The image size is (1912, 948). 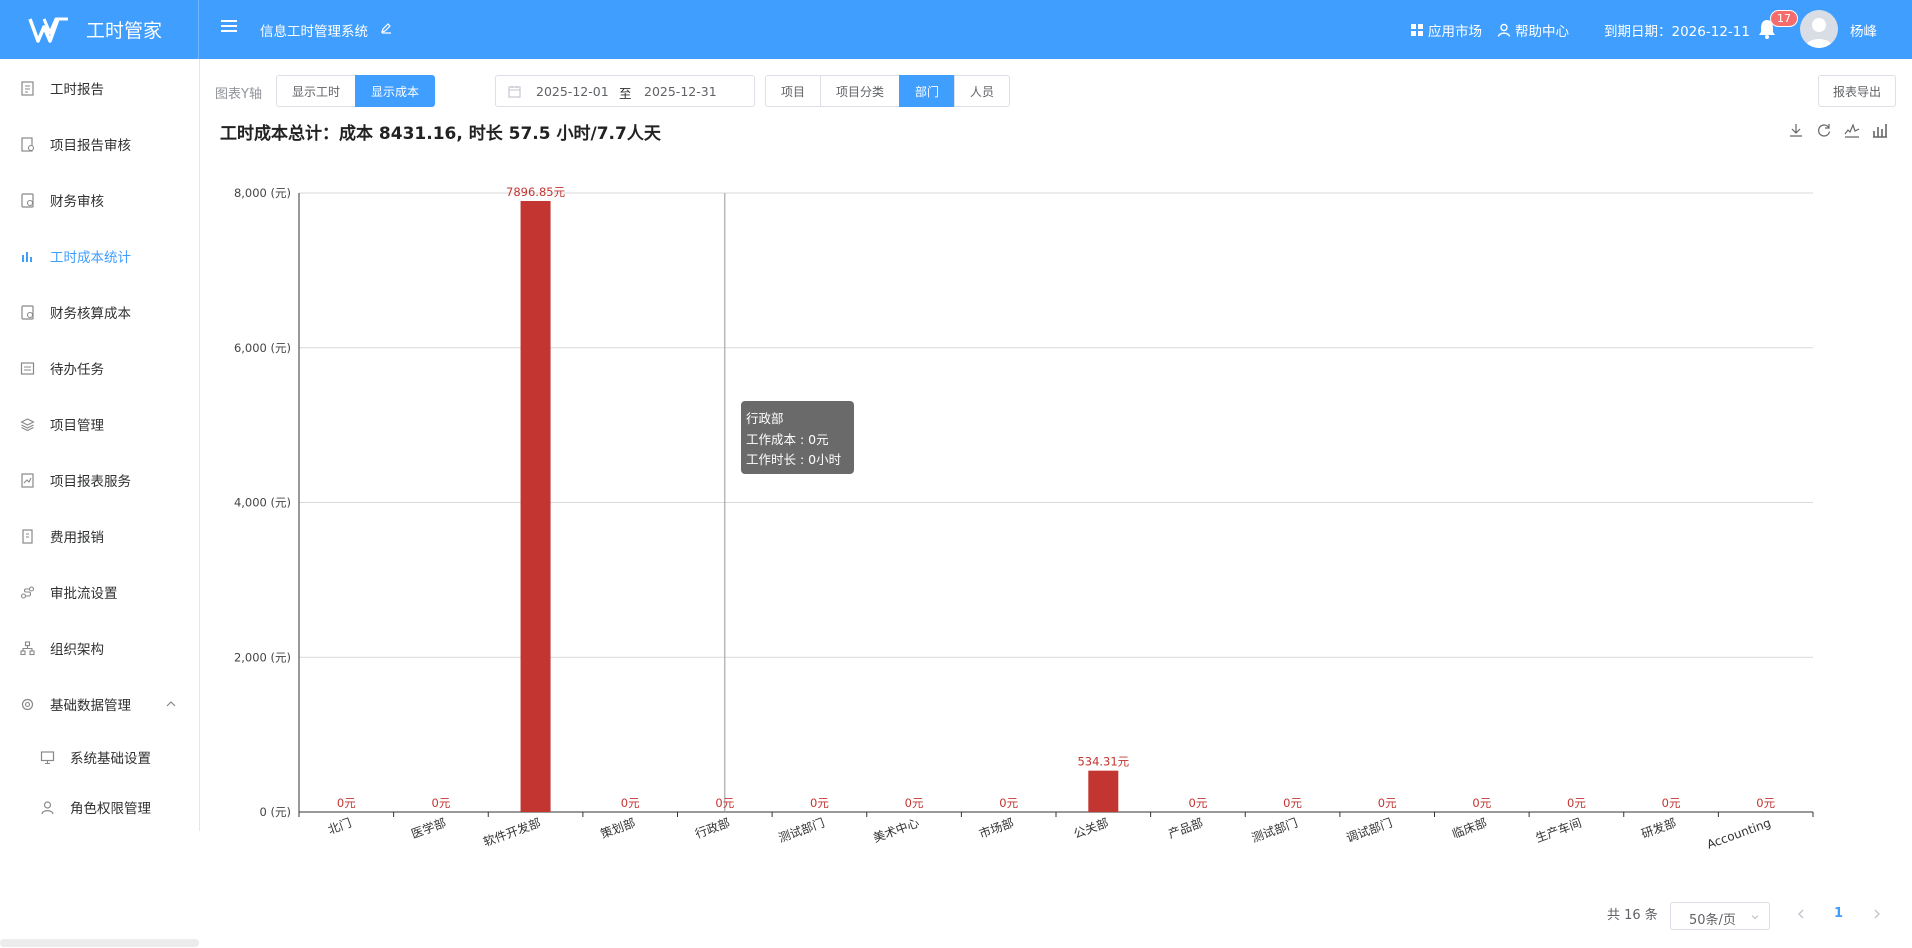 I want to click on app-logo: 工时管家, so click(x=99, y=29).